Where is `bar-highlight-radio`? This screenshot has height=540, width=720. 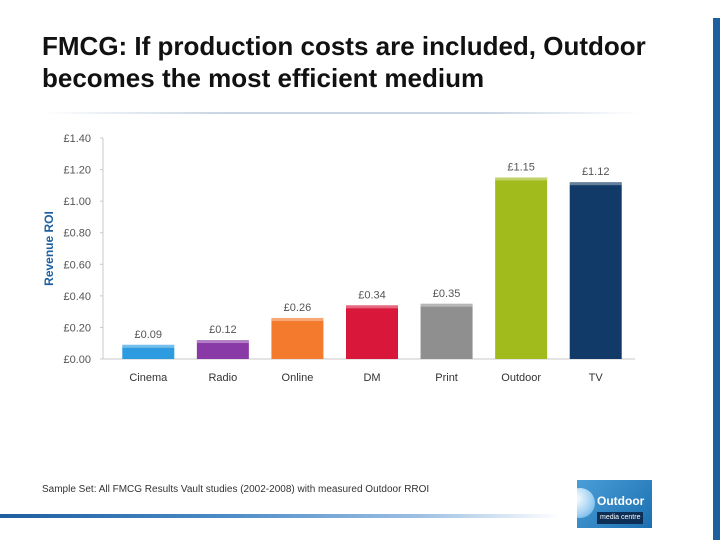 bar-highlight-radio is located at coordinates (222, 342).